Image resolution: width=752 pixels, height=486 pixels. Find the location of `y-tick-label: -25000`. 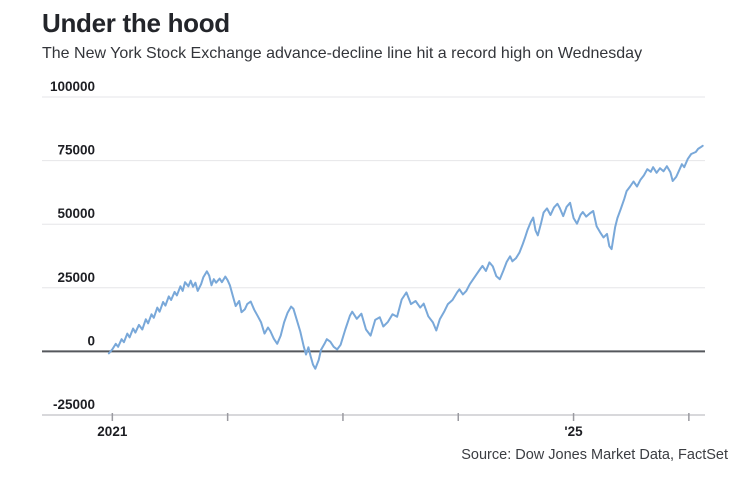

y-tick-label: -25000 is located at coordinates (74, 404).